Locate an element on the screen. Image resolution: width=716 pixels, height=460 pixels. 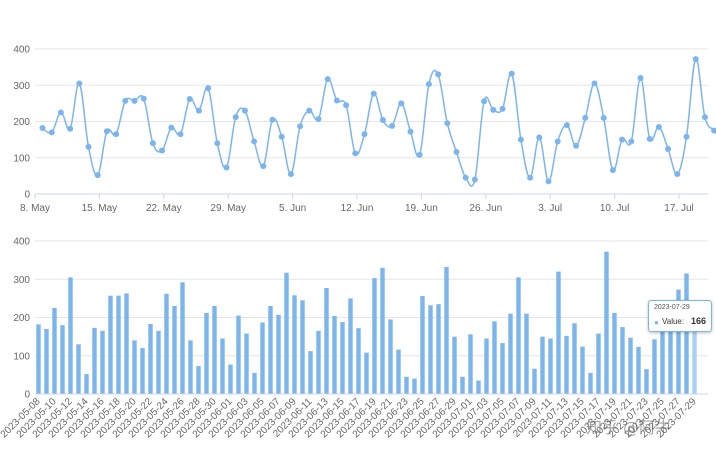
bar-y-tick-label: 100 is located at coordinates (21, 356).